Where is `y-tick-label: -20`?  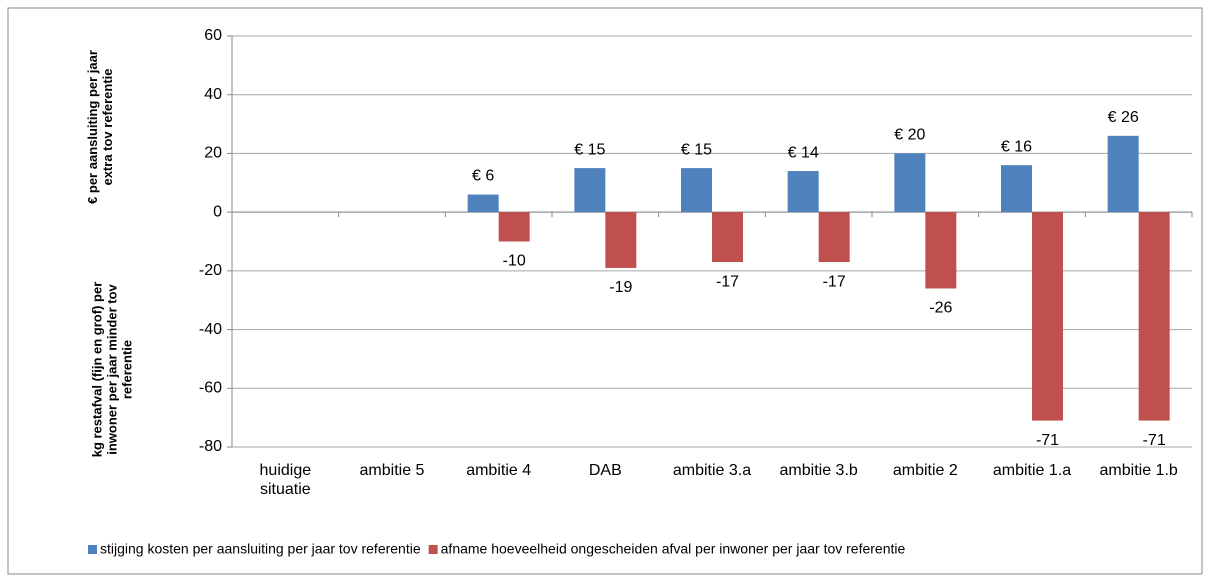
y-tick-label: -20 is located at coordinates (210, 270).